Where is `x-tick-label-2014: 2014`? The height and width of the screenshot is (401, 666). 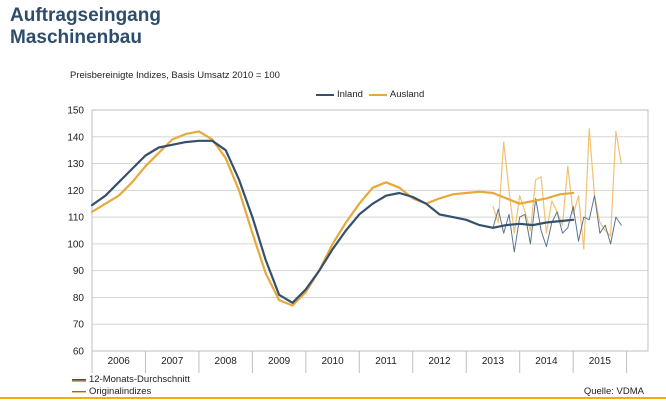 x-tick-label-2014: 2014 is located at coordinates (546, 361).